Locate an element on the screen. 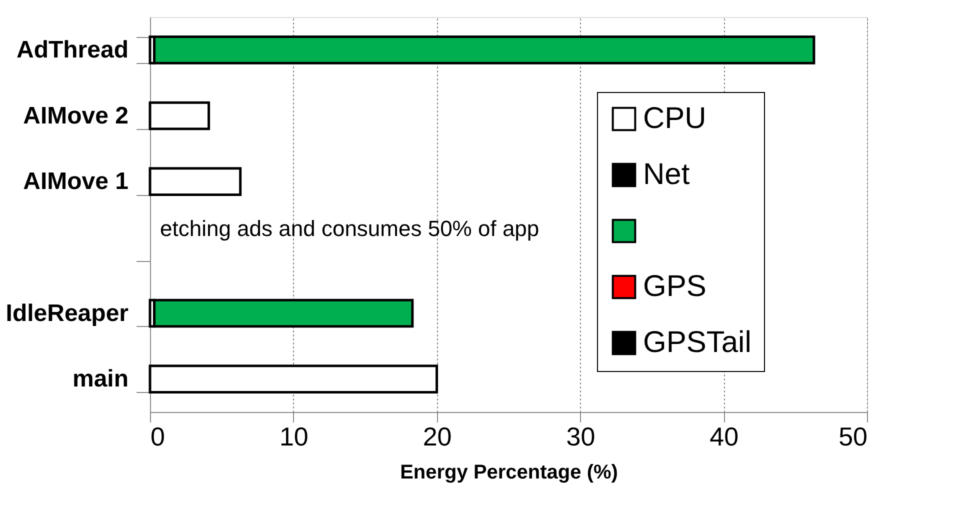  x-tick-label: 0 is located at coordinates (157, 437).